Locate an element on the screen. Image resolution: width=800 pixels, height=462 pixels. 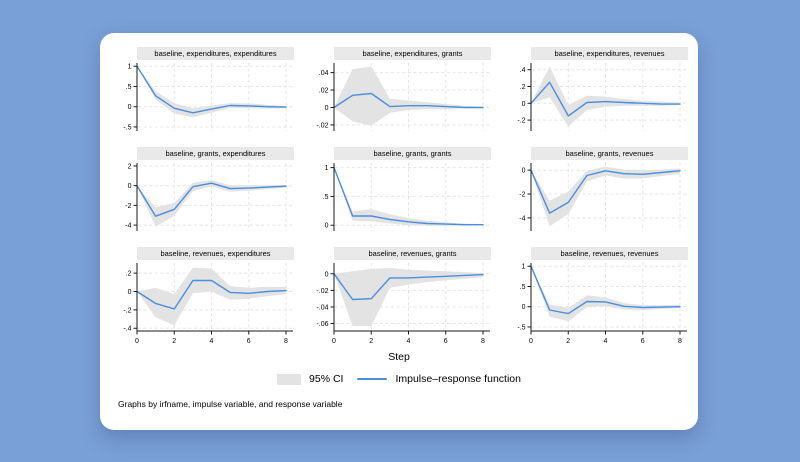
irf-label: Impulse–response function is located at coordinates (458, 379).